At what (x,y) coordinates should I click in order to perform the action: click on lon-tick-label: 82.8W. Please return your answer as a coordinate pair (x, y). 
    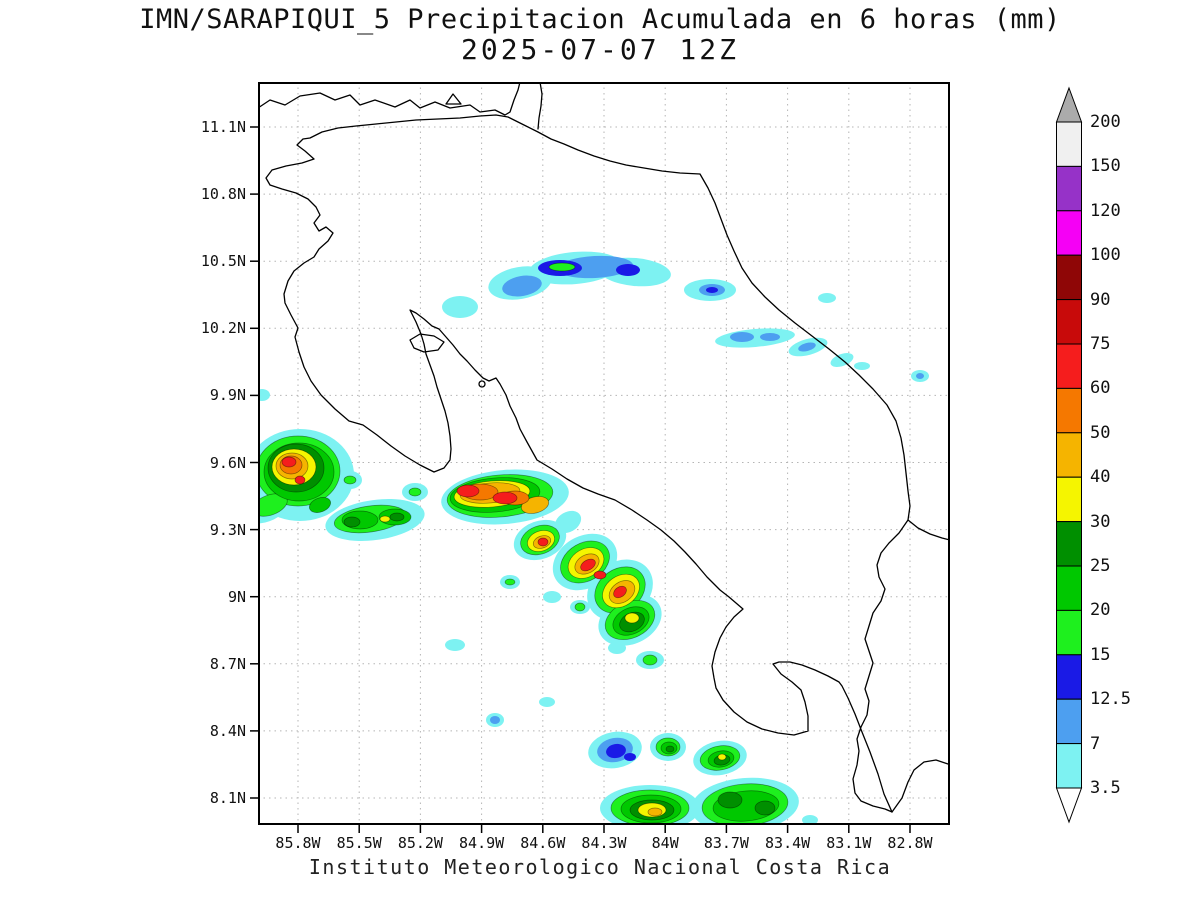
    Looking at the image, I should click on (910, 843).